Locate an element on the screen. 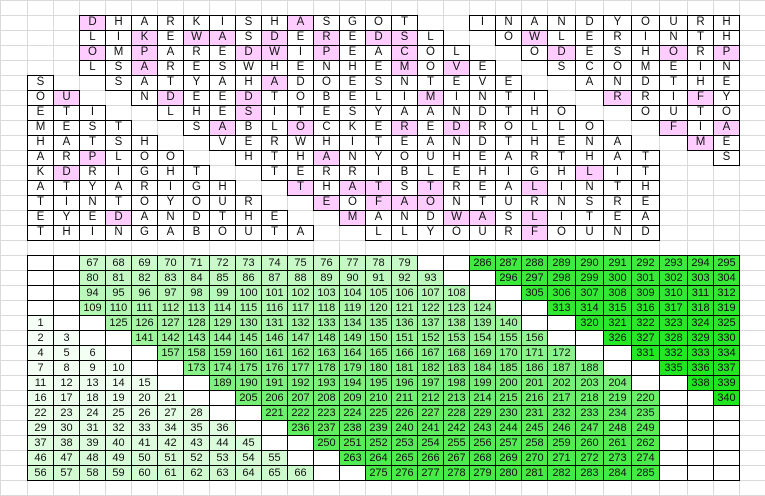 Image resolution: width=765 pixels, height=496 pixels. number-cell: 219 is located at coordinates (617, 398).